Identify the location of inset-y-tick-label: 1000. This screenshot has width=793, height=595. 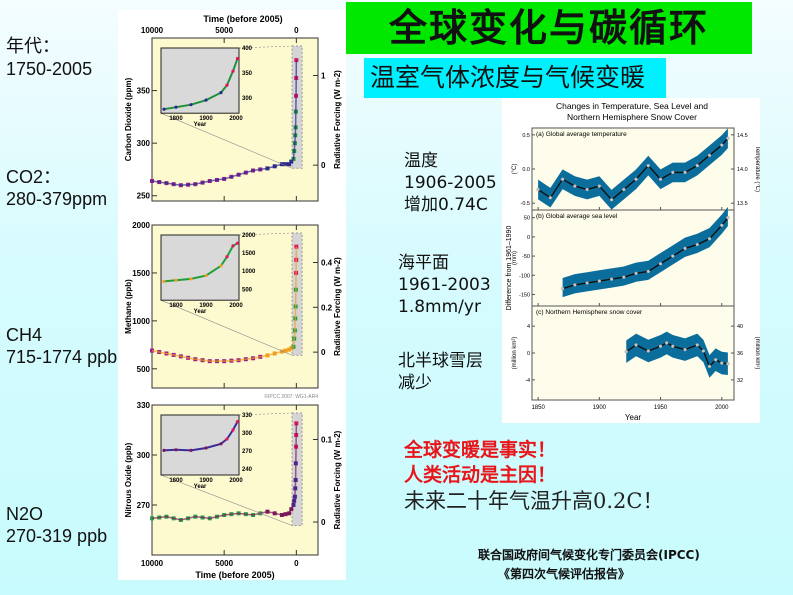
(249, 272).